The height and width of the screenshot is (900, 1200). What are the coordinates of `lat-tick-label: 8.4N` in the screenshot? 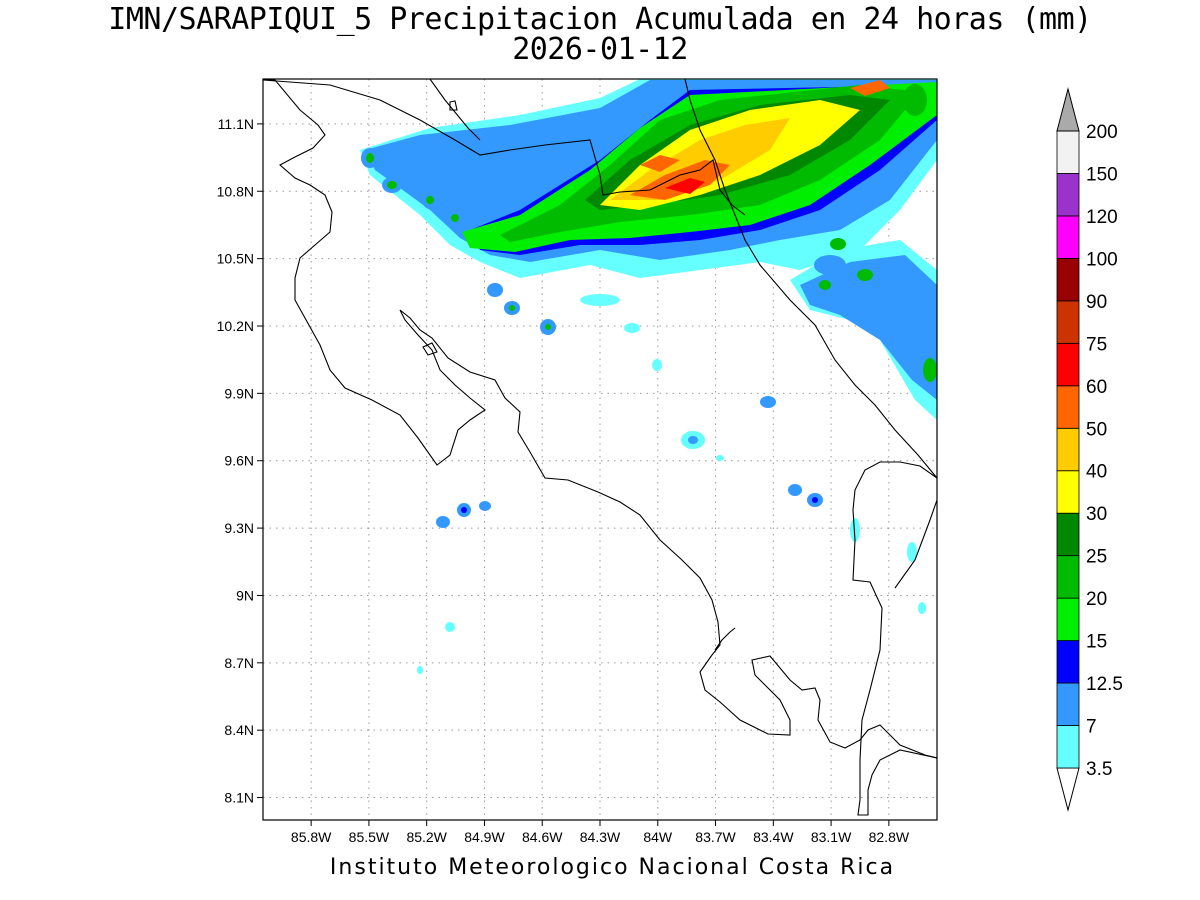 It's located at (239, 730).